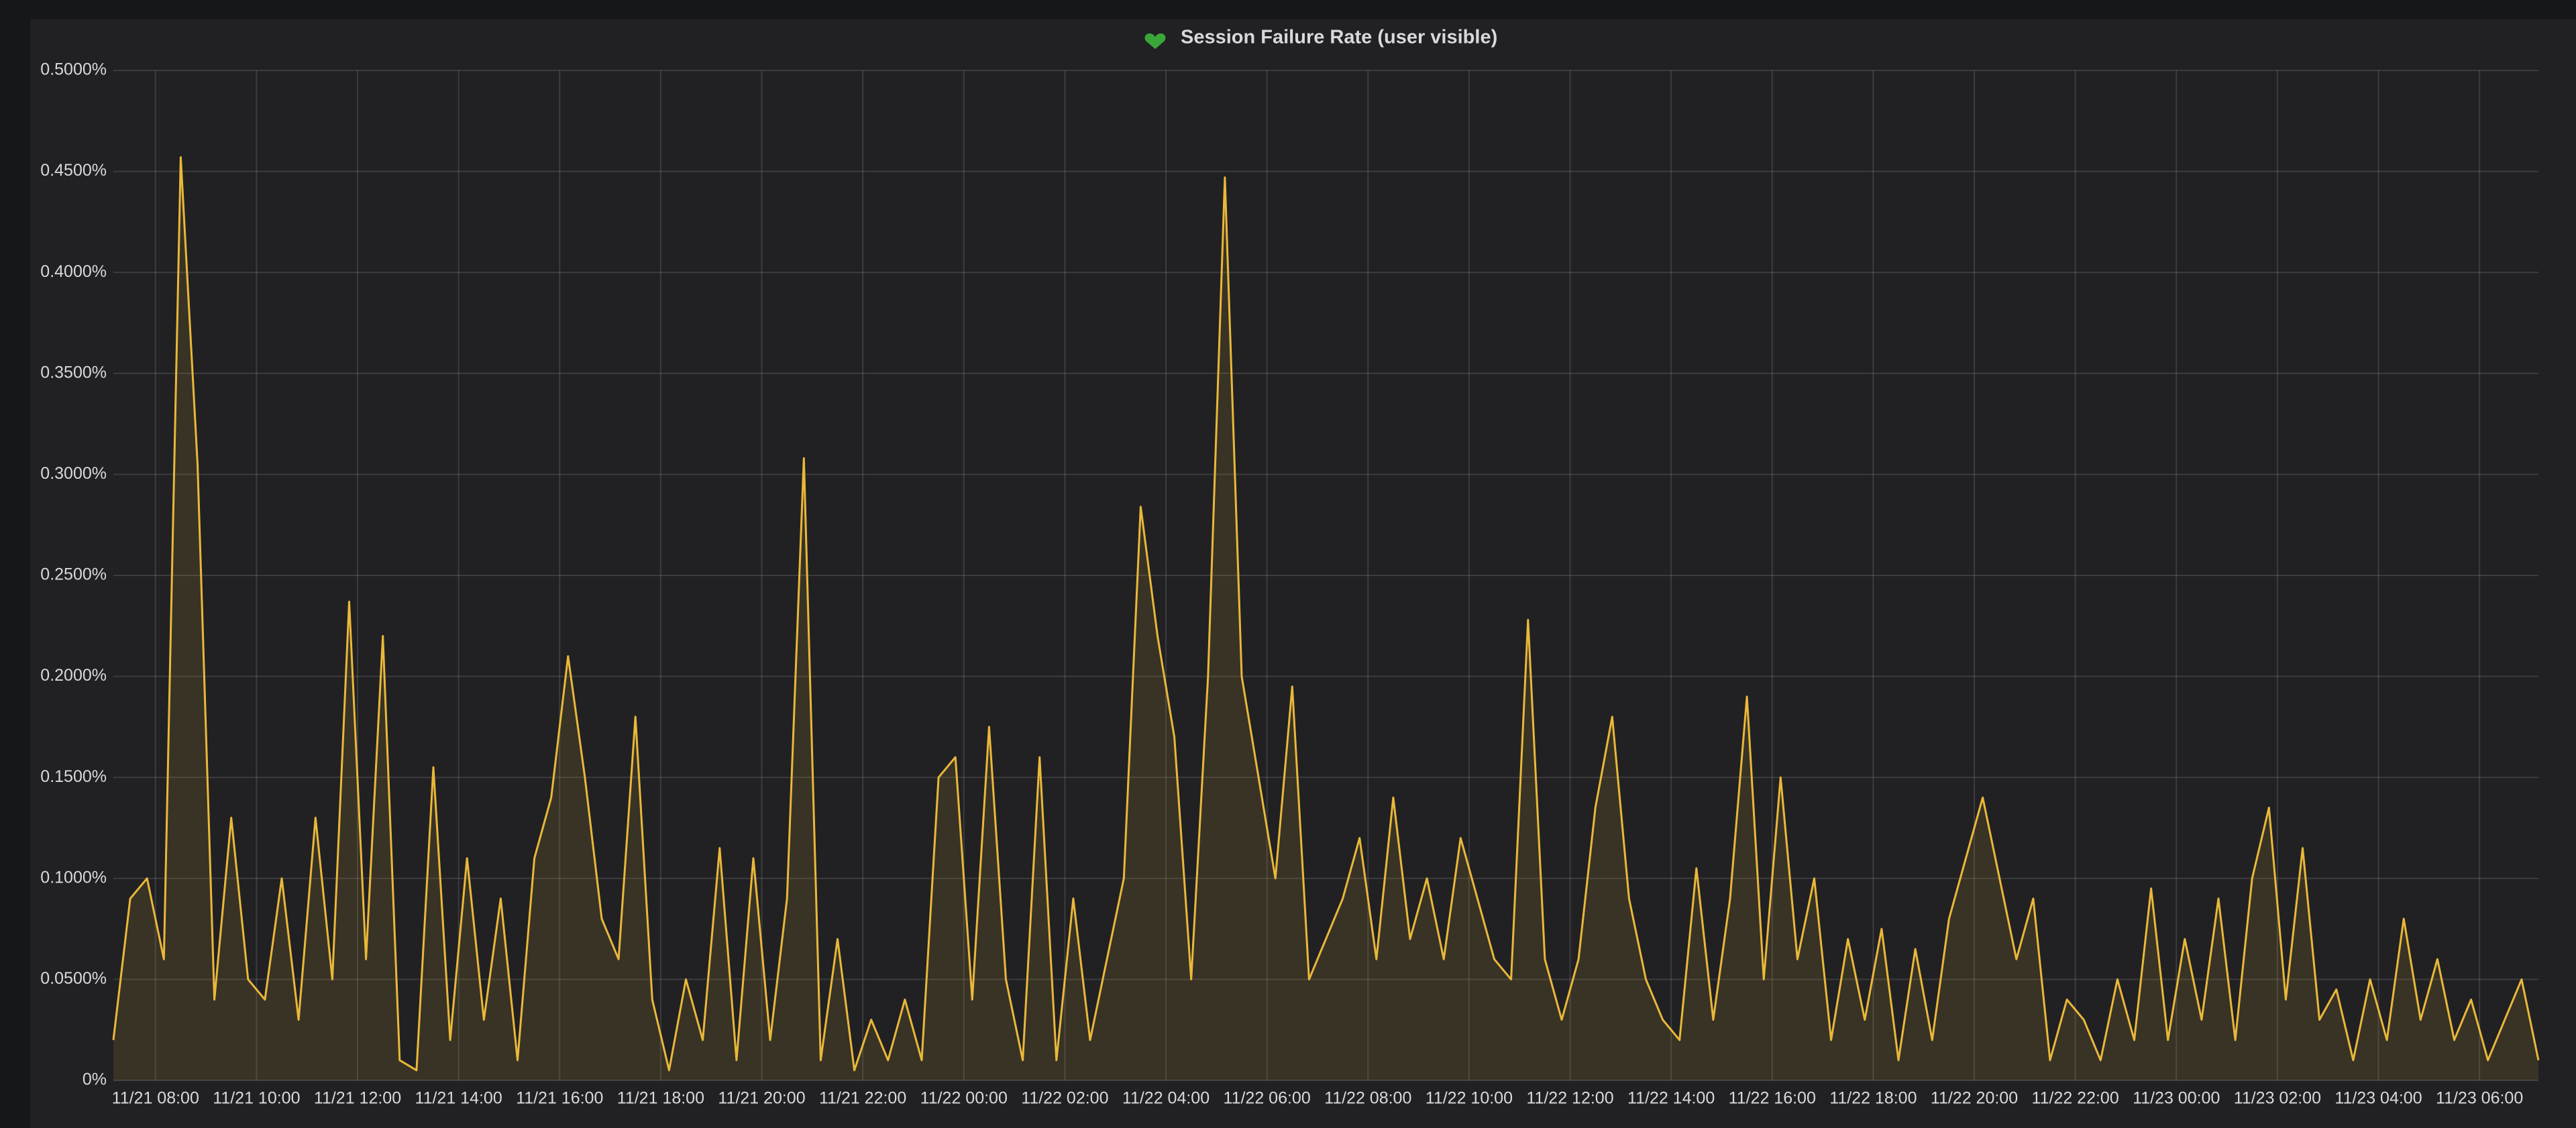 The width and height of the screenshot is (2576, 1128). Describe the element at coordinates (1671, 1098) in the screenshot. I see `x-tick-label: 11/22 14:00` at that location.